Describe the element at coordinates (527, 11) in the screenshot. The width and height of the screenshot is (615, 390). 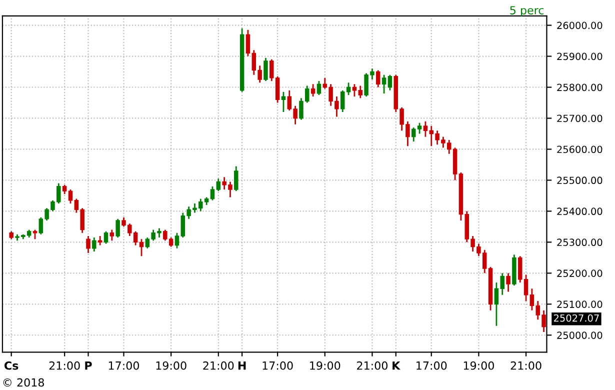
I see `annotation: 5 perc` at that location.